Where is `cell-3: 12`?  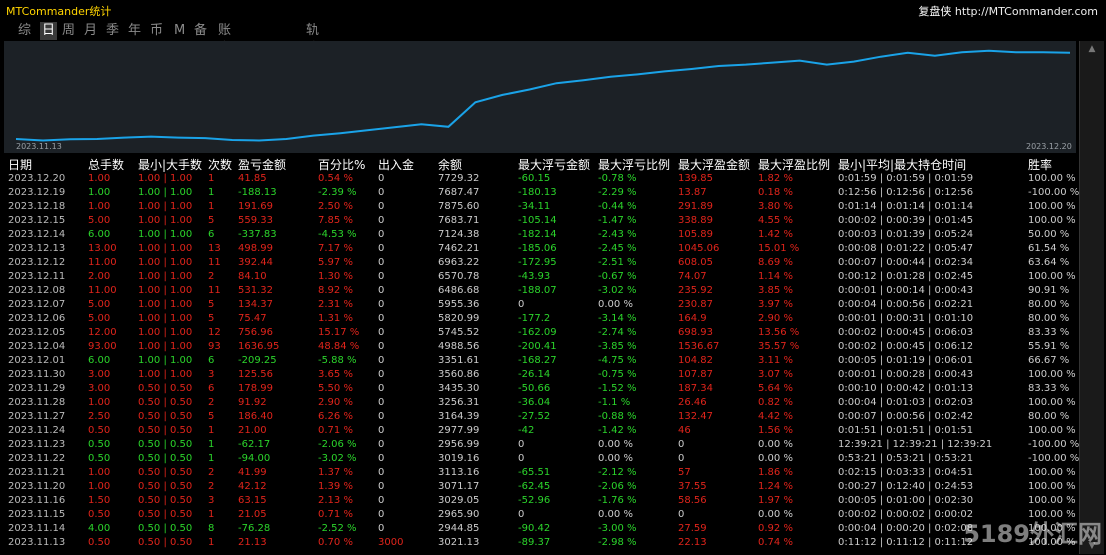
cell-3: 12 is located at coordinates (214, 332).